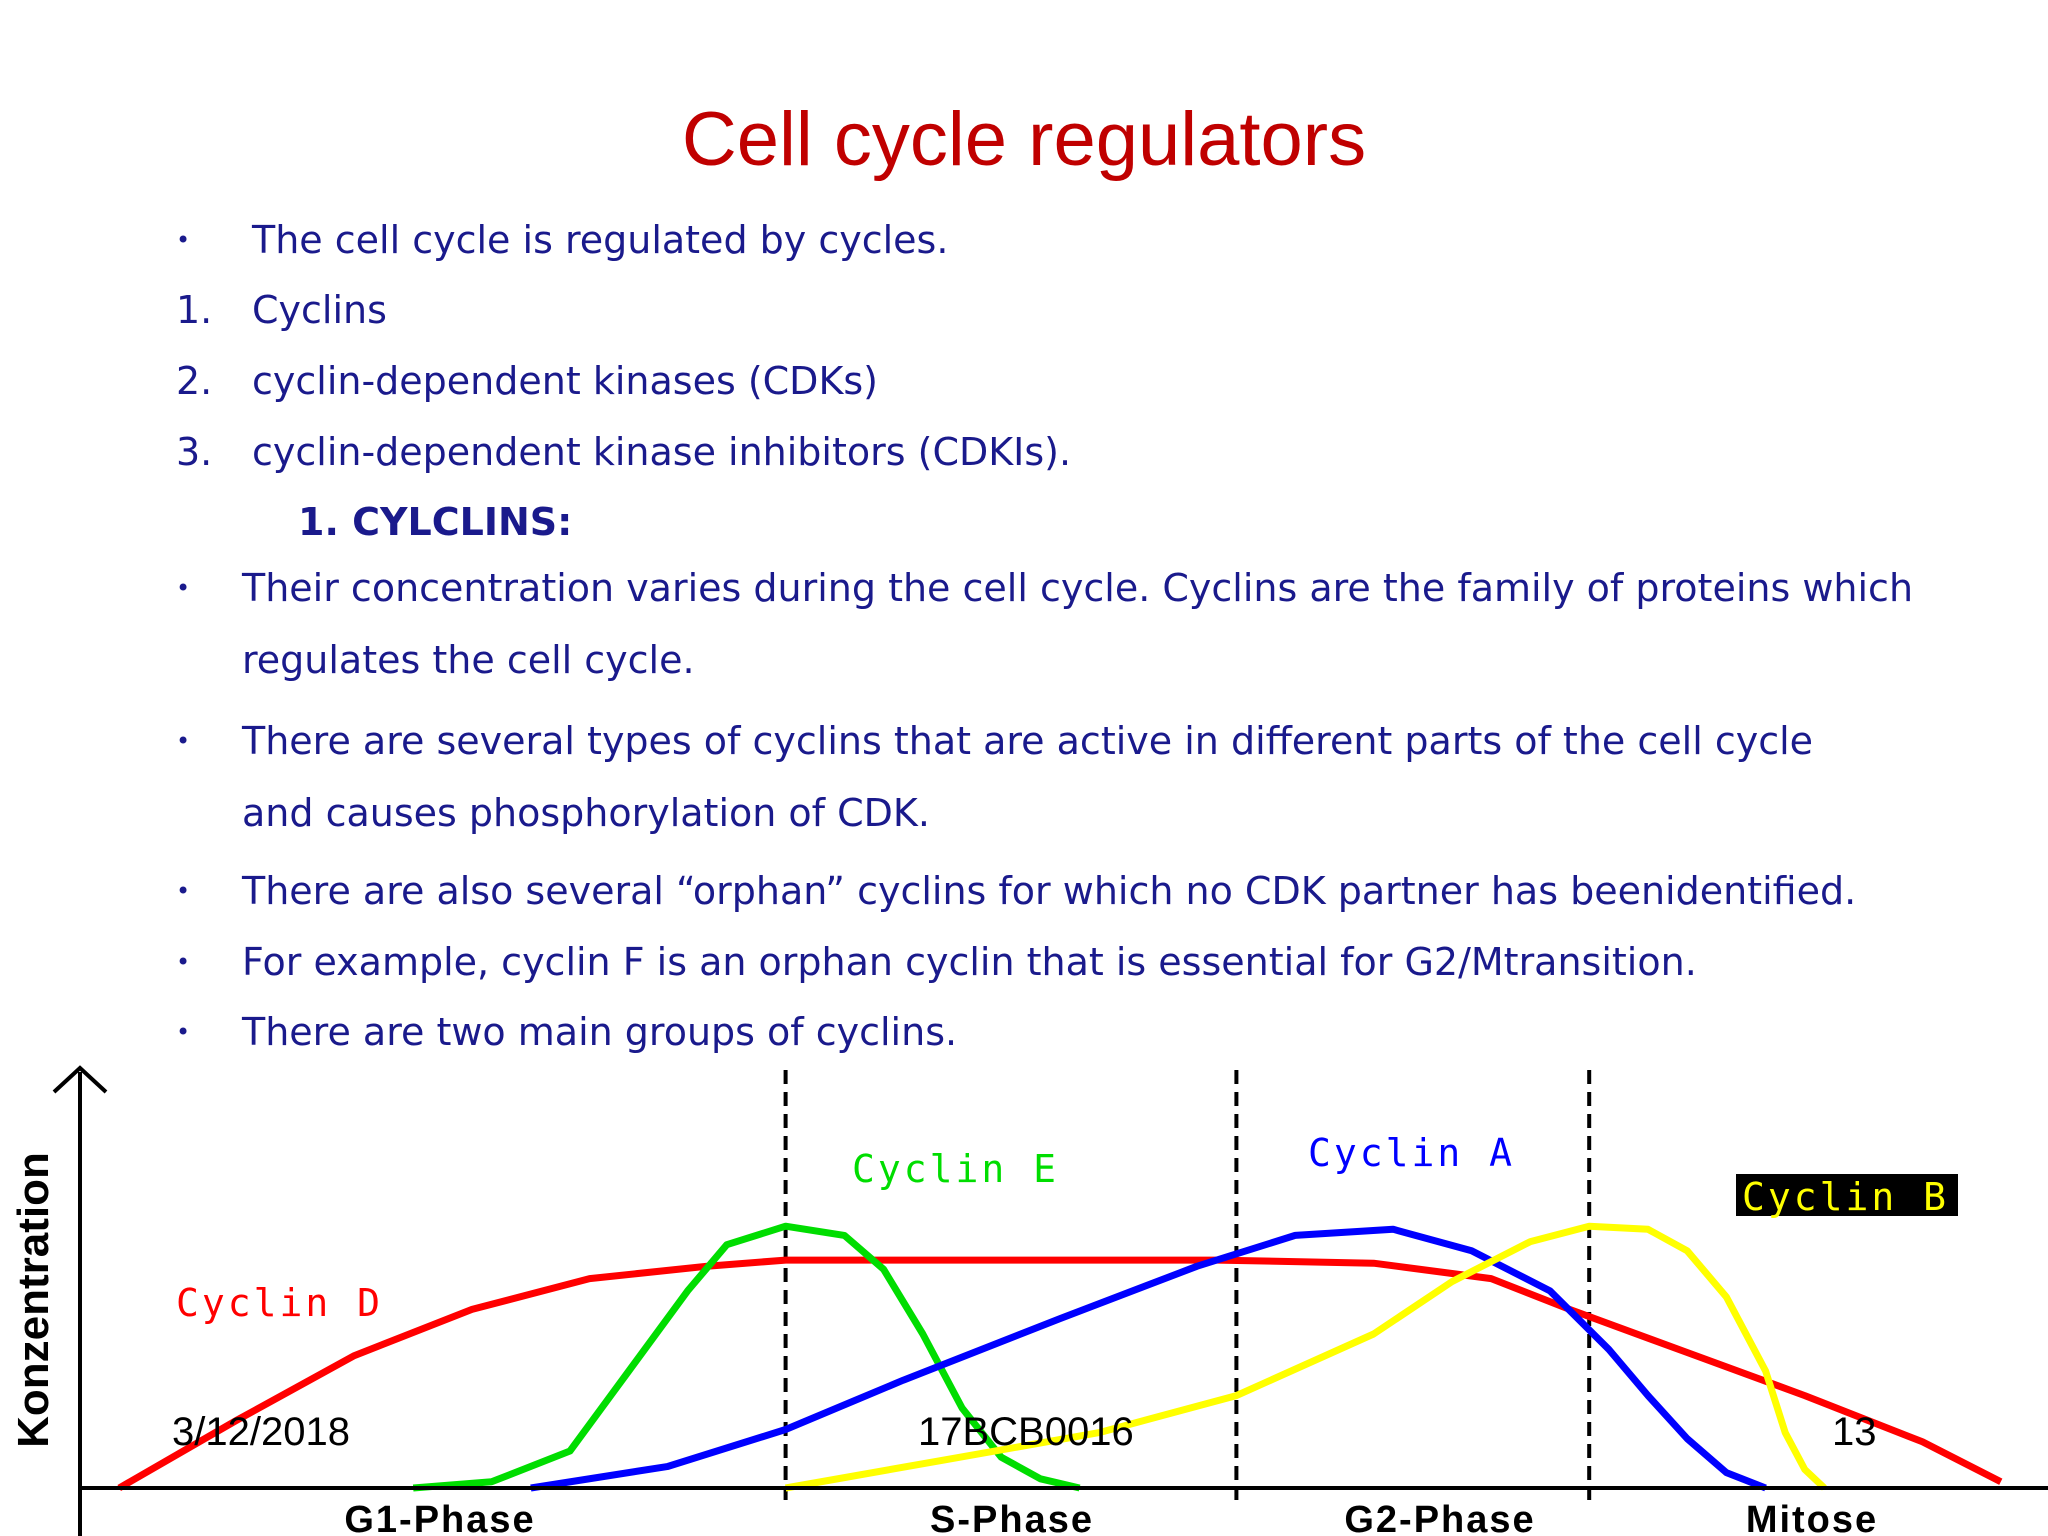 This screenshot has height=1536, width=2048. Describe the element at coordinates (194, 310) in the screenshot. I see `numbered-marker-1: 1.` at that location.